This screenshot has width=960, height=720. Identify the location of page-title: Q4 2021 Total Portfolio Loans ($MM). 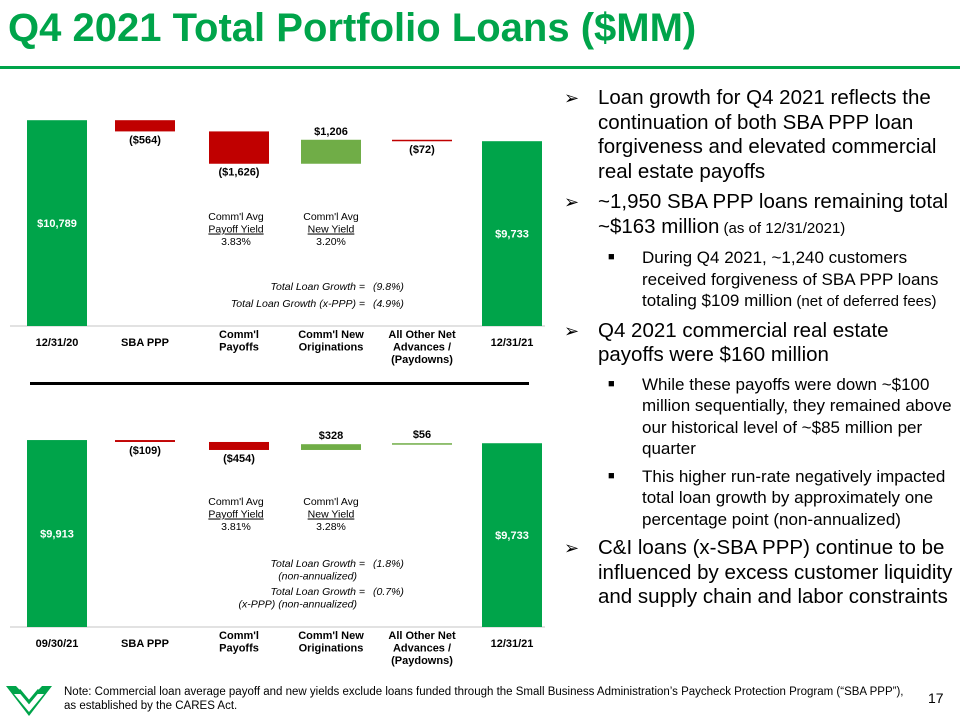
(352, 28).